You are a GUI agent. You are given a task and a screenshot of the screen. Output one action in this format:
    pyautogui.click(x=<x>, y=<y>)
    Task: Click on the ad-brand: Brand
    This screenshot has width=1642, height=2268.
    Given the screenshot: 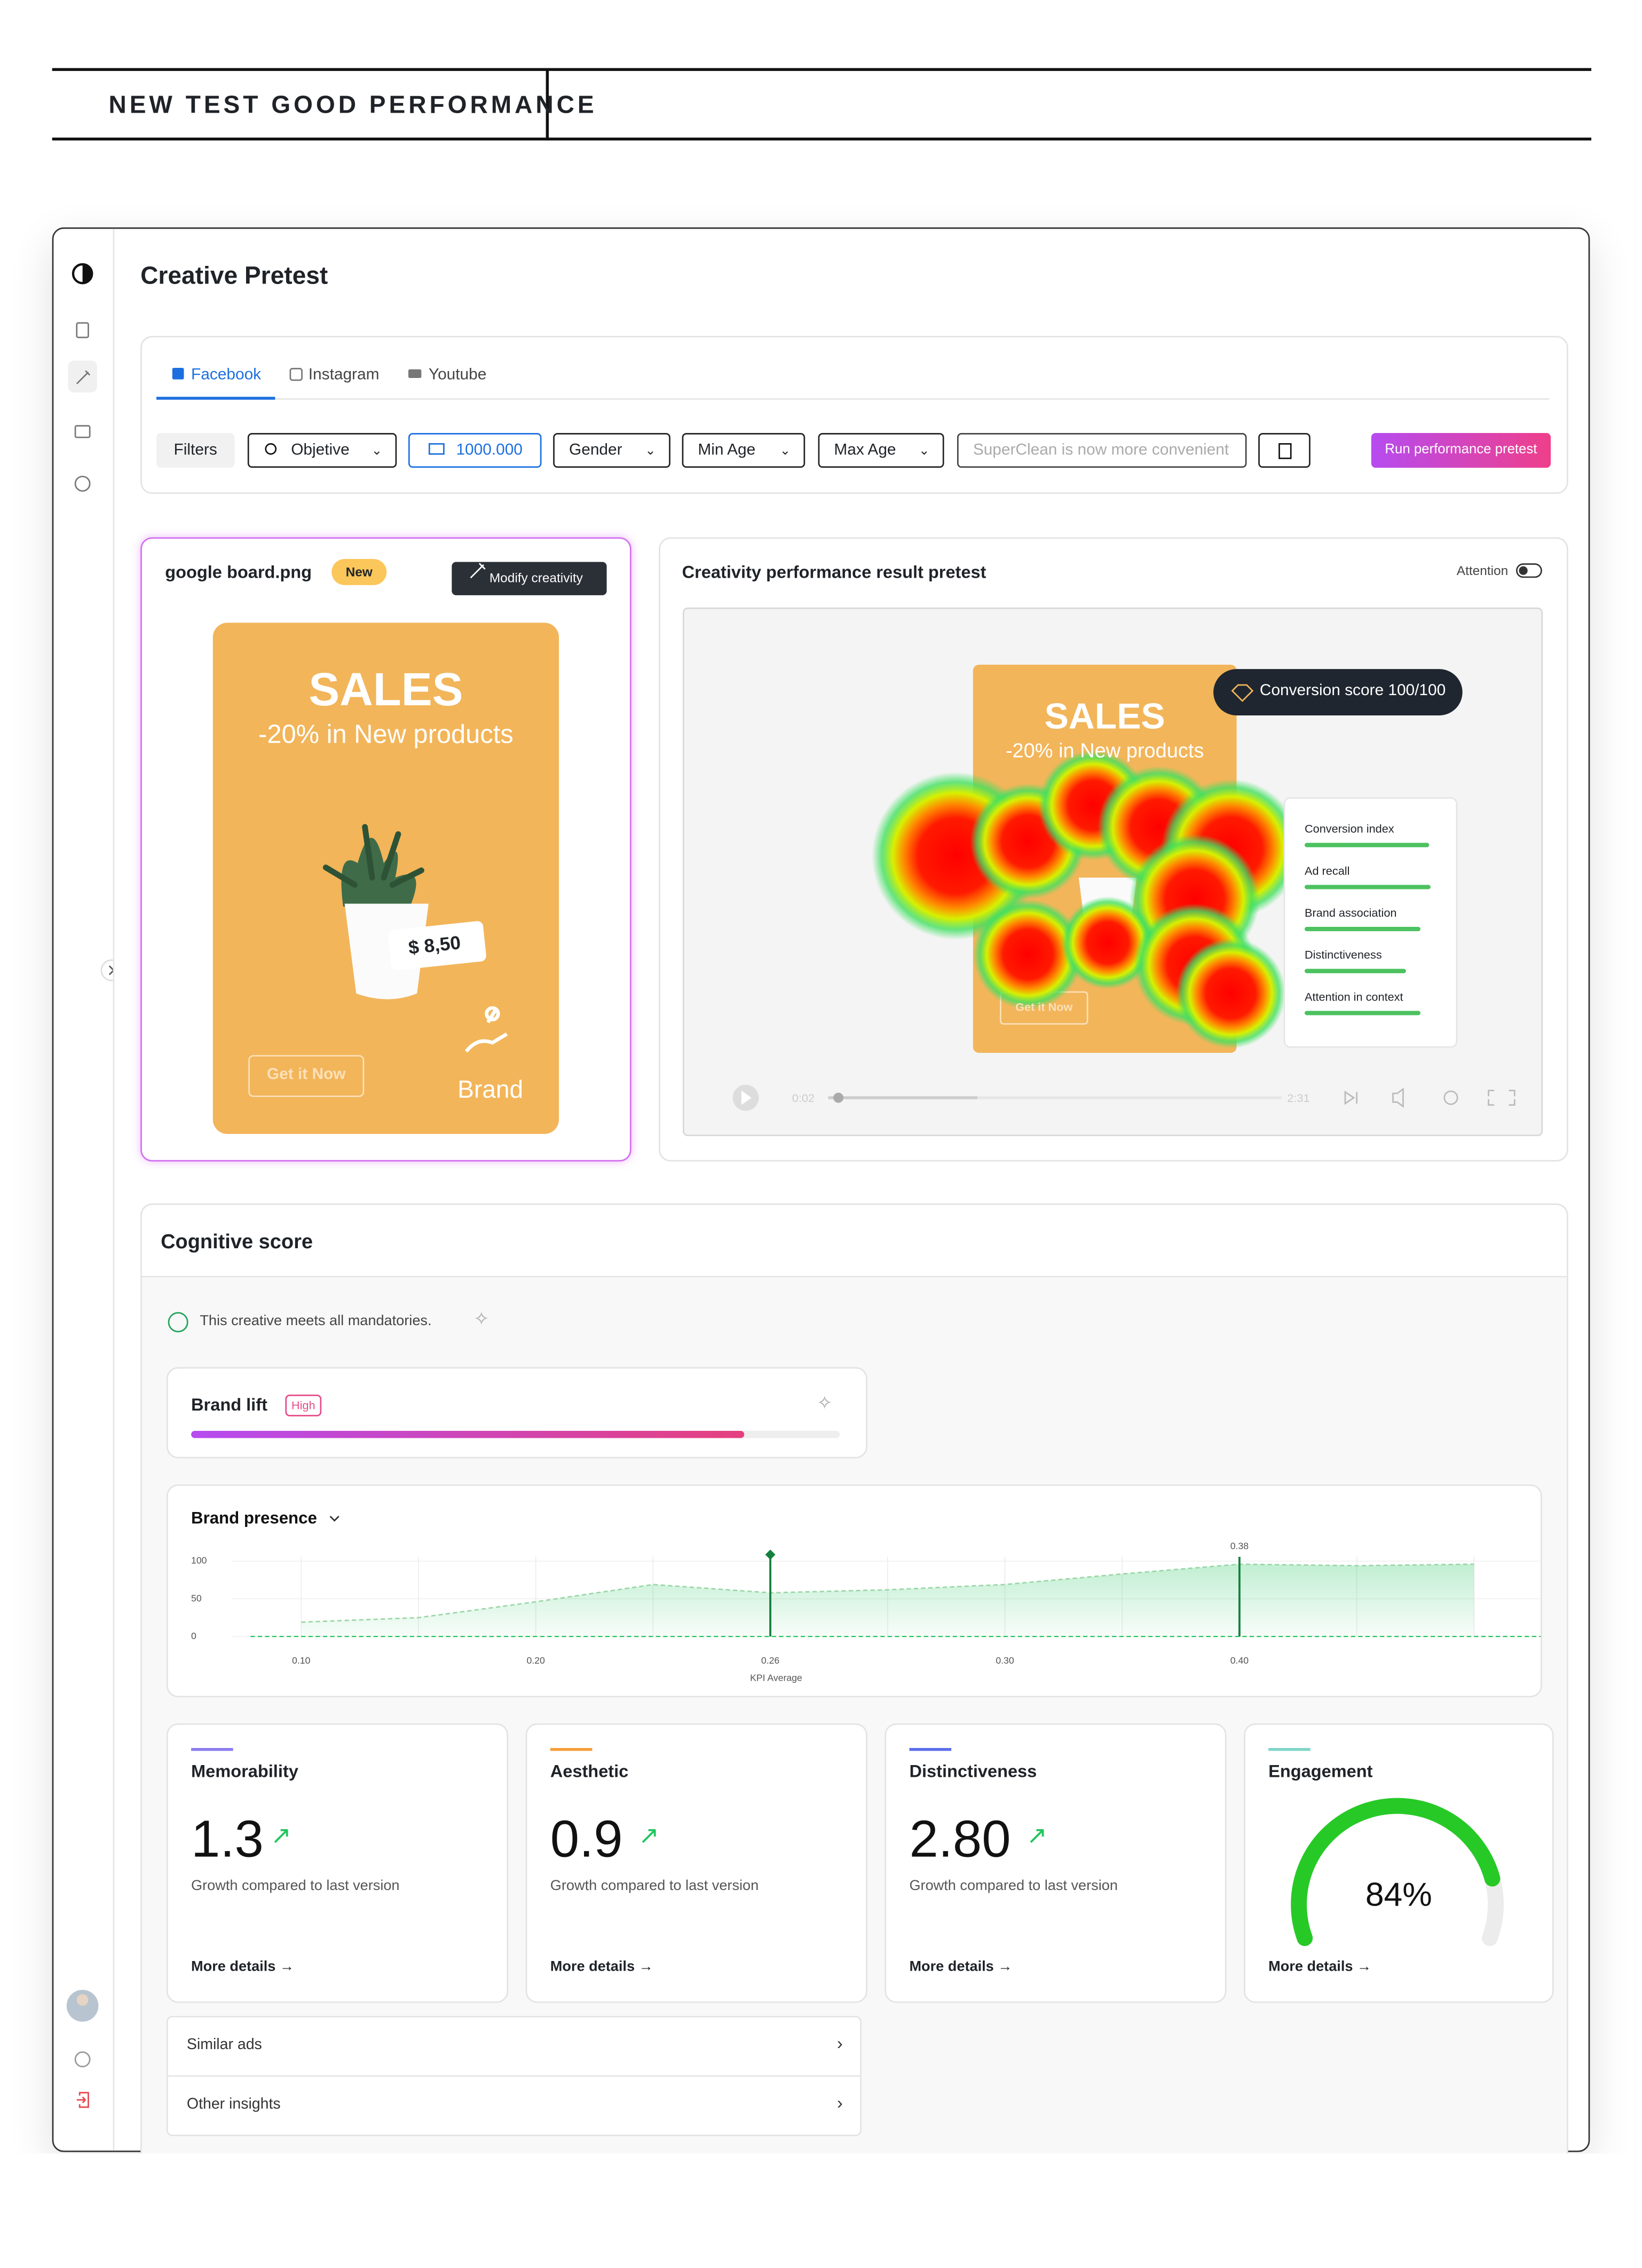 What is the action you would take?
    pyautogui.click(x=490, y=1090)
    